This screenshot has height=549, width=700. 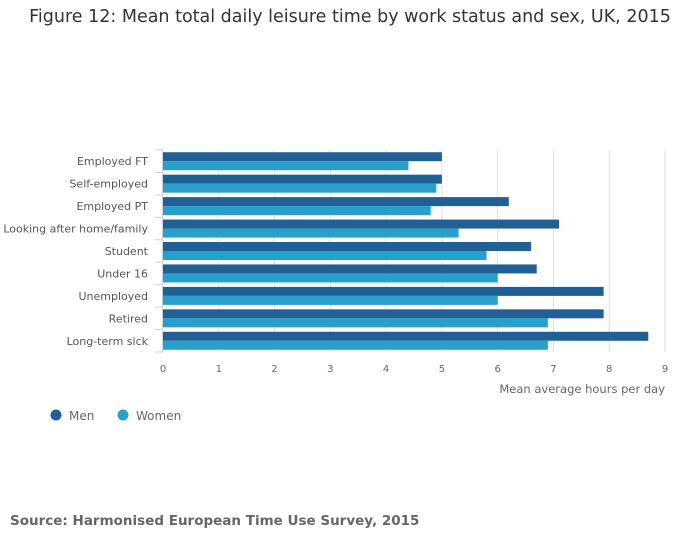 I want to click on x-tick-label: 2, so click(x=274, y=369).